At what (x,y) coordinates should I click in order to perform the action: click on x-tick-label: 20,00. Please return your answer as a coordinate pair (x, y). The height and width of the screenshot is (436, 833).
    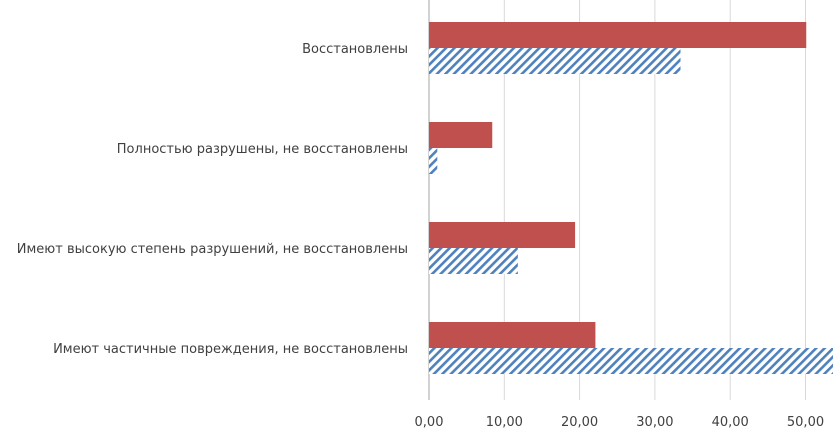
    Looking at the image, I should click on (579, 422).